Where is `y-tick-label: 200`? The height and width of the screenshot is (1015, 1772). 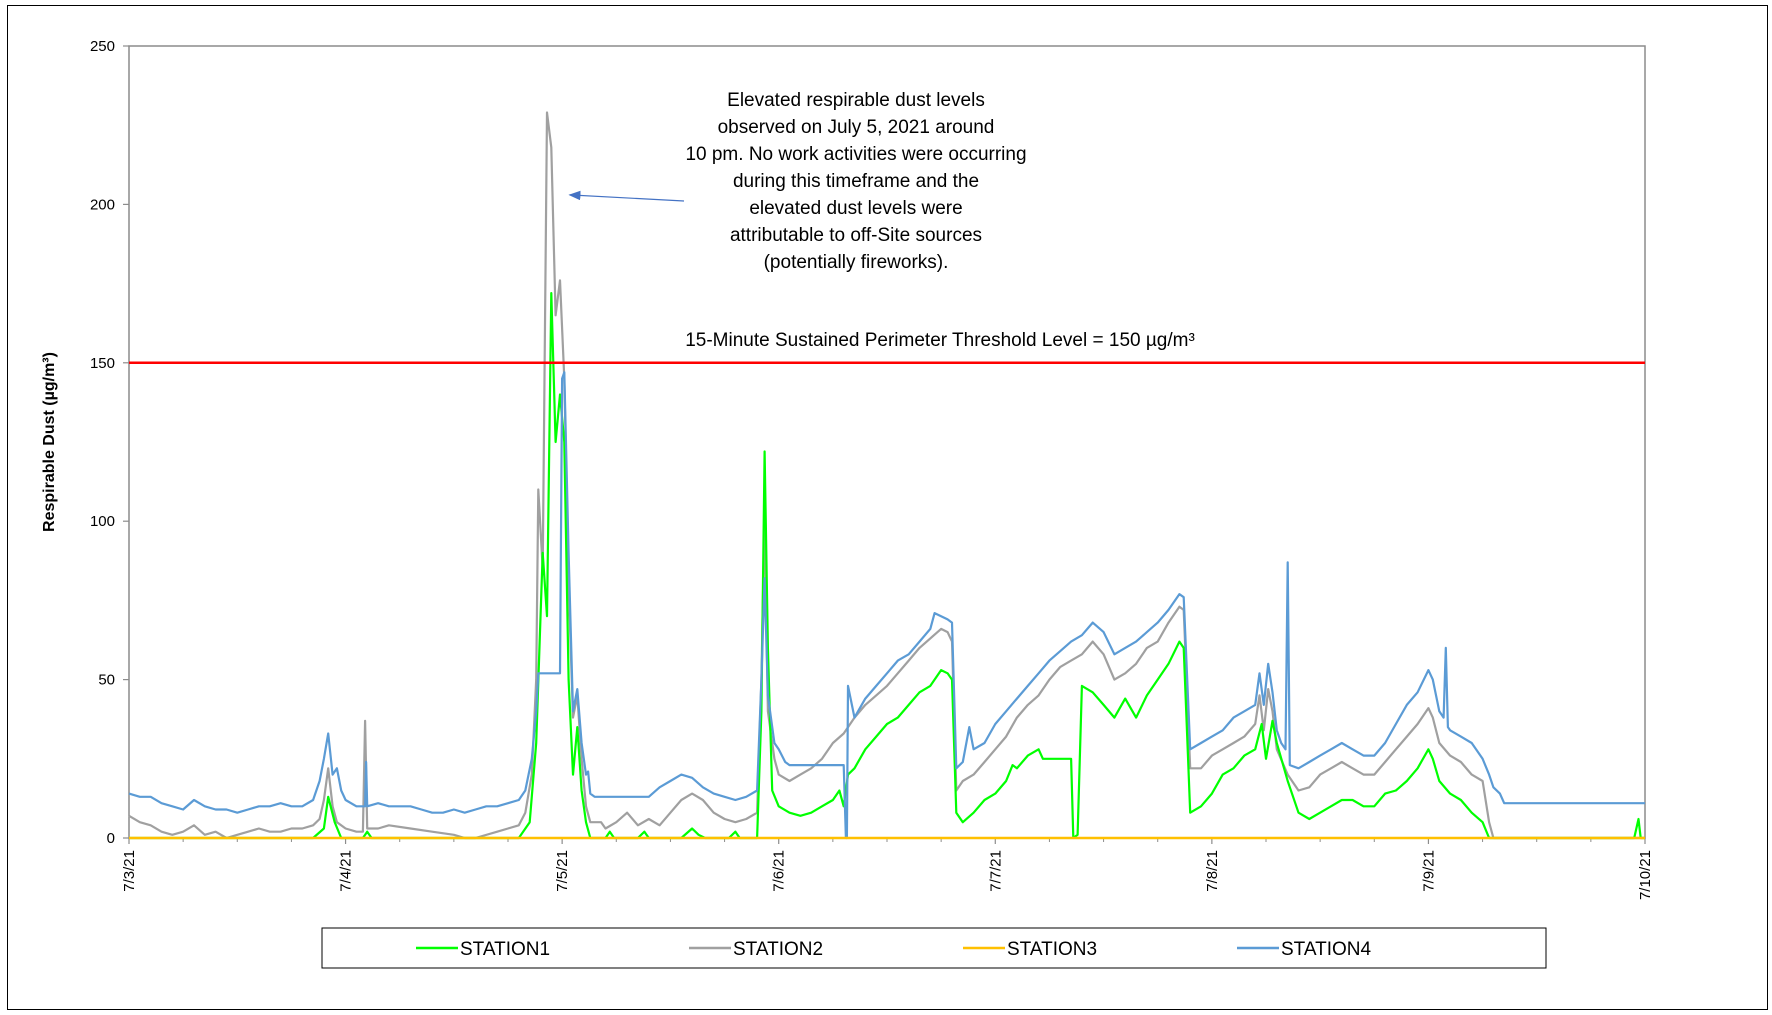
y-tick-label: 200 is located at coordinates (102, 204).